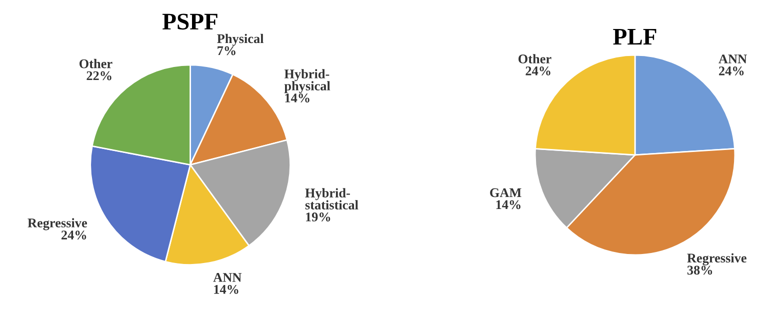 The width and height of the screenshot is (783, 329). I want to click on slice-label: Hybrid-statistical, so click(331, 199).